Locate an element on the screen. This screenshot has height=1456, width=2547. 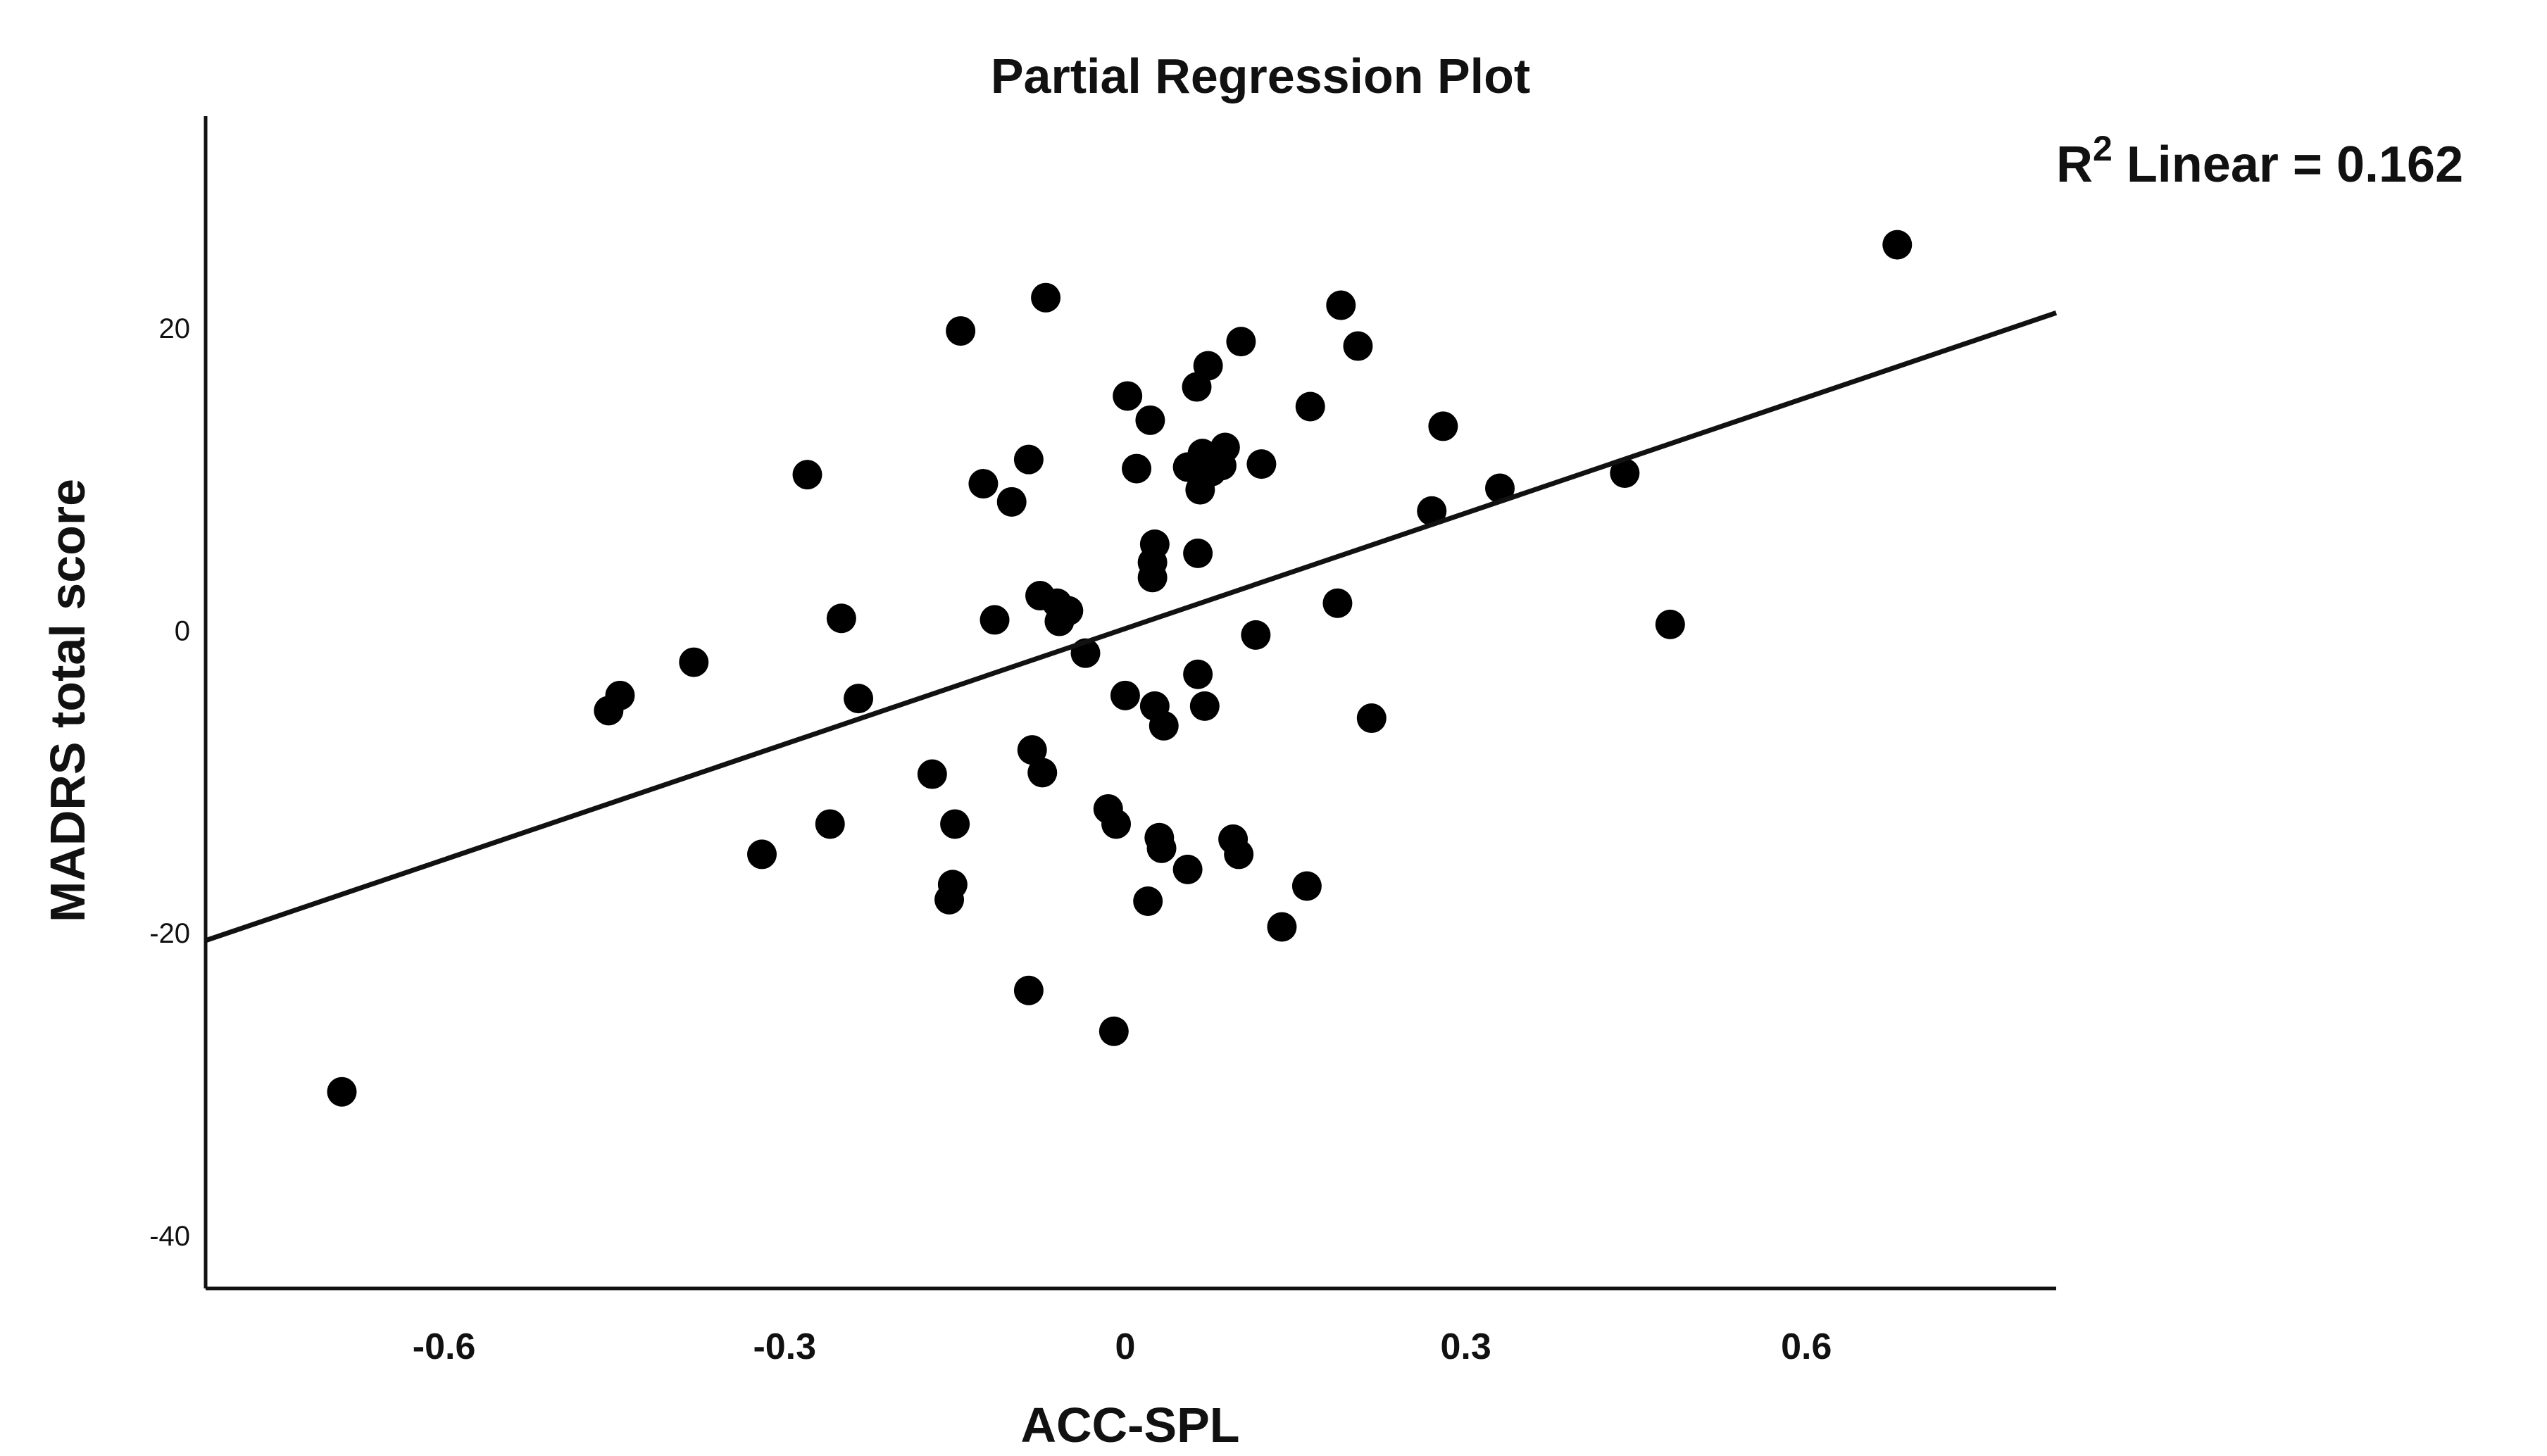
x-axis-label: ACC-SPL is located at coordinates (1129, 1425).